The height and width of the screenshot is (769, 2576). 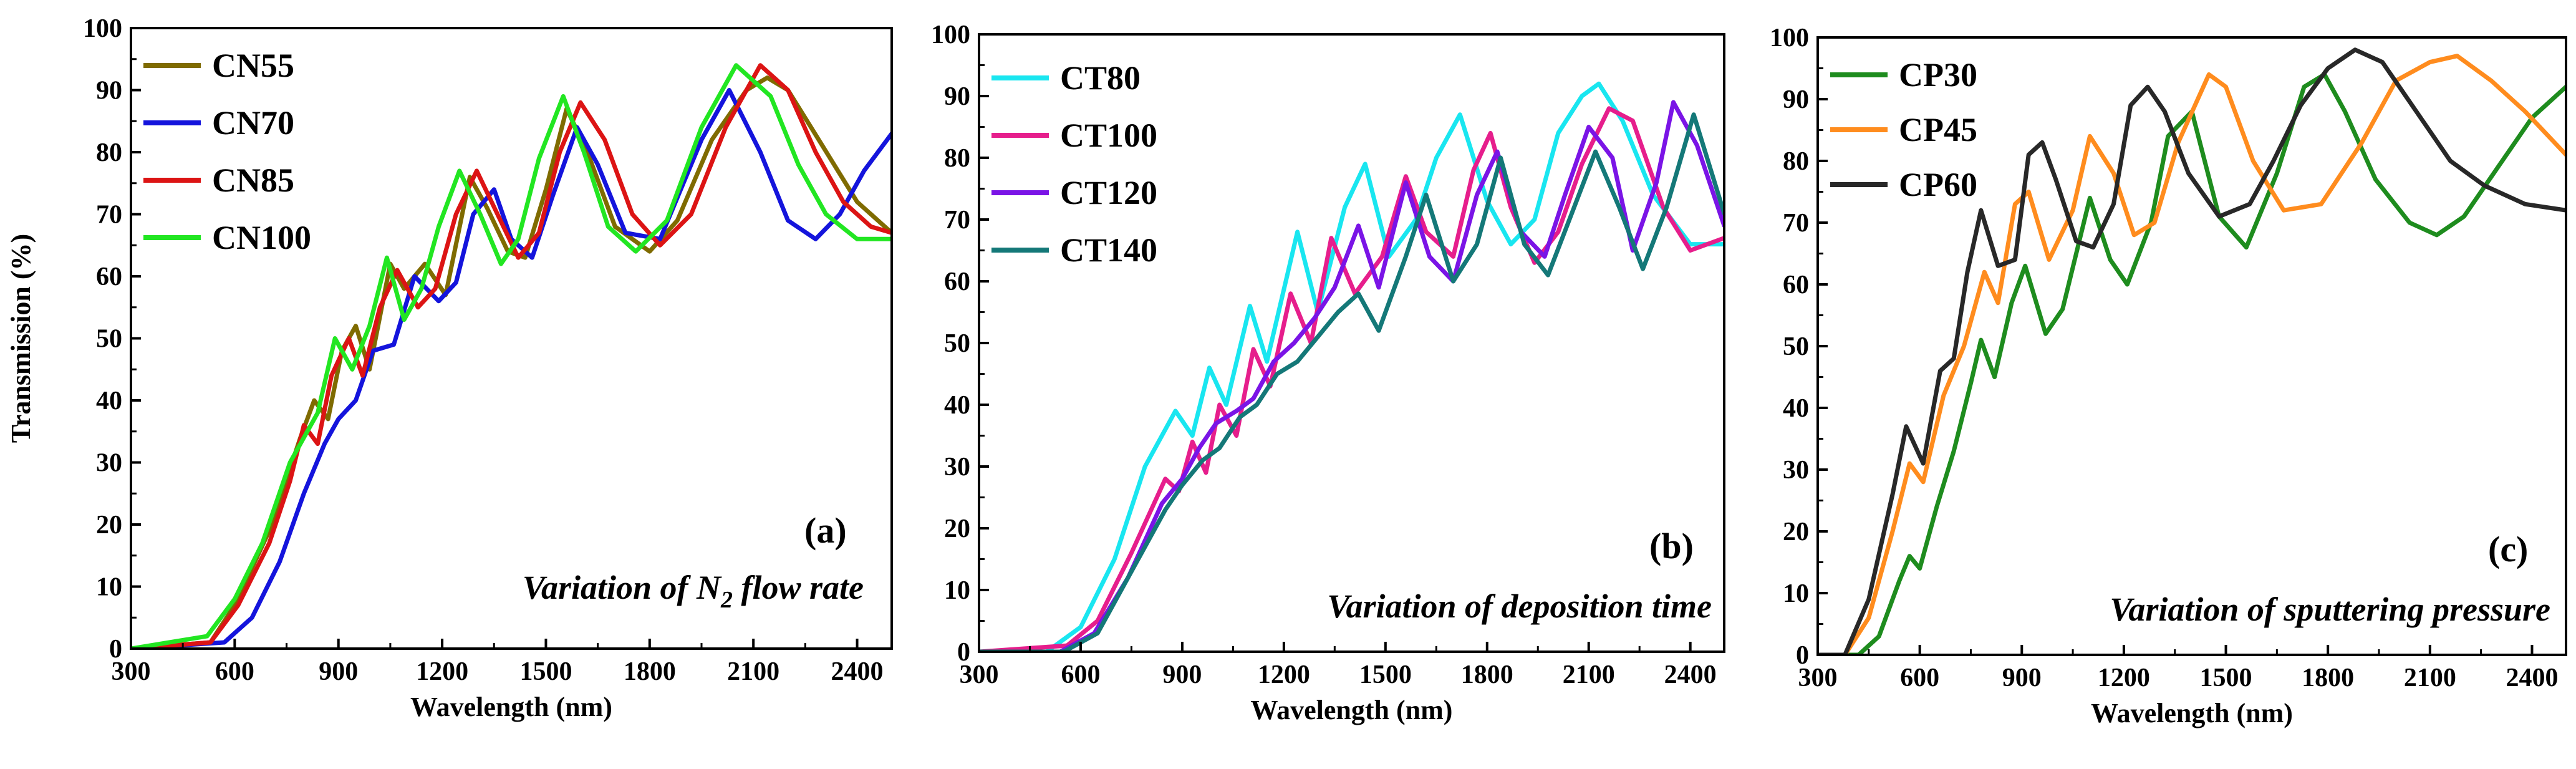 I want to click on panel-label: (a), so click(x=825, y=530).